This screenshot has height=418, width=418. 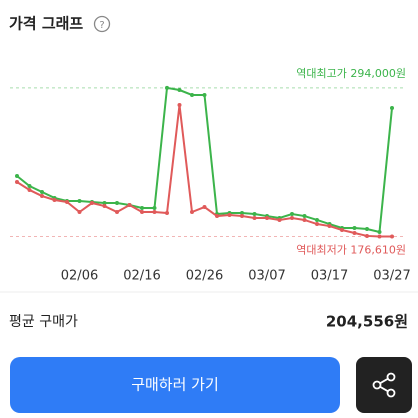 I want to click on x-tick-label: 02/06, so click(x=79, y=276).